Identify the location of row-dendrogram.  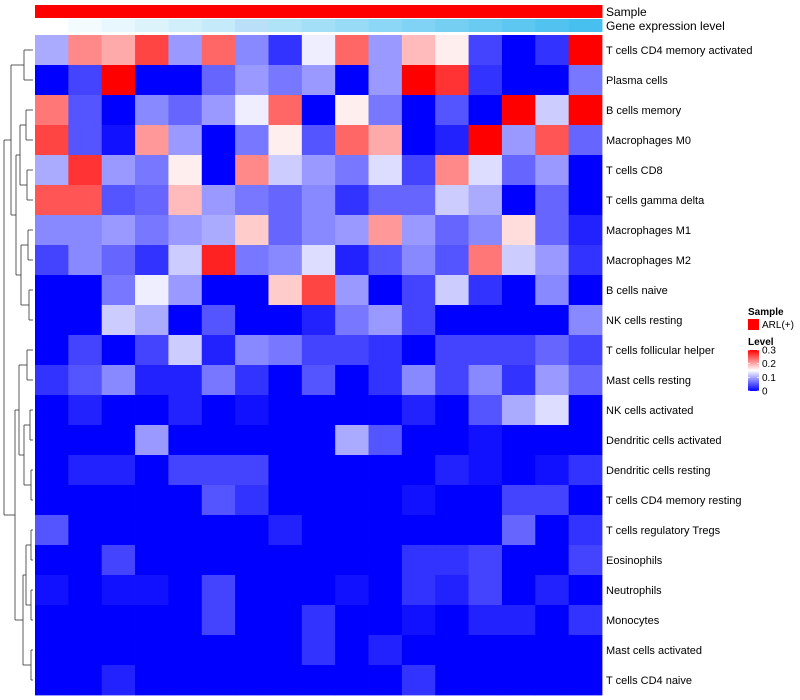
(18, 365).